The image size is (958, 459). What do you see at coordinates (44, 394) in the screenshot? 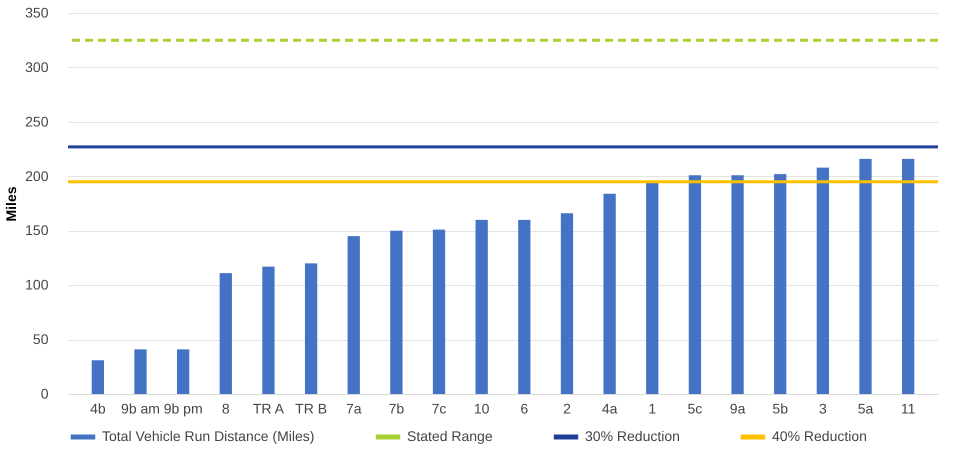
I see `y-tick-label: 0` at bounding box center [44, 394].